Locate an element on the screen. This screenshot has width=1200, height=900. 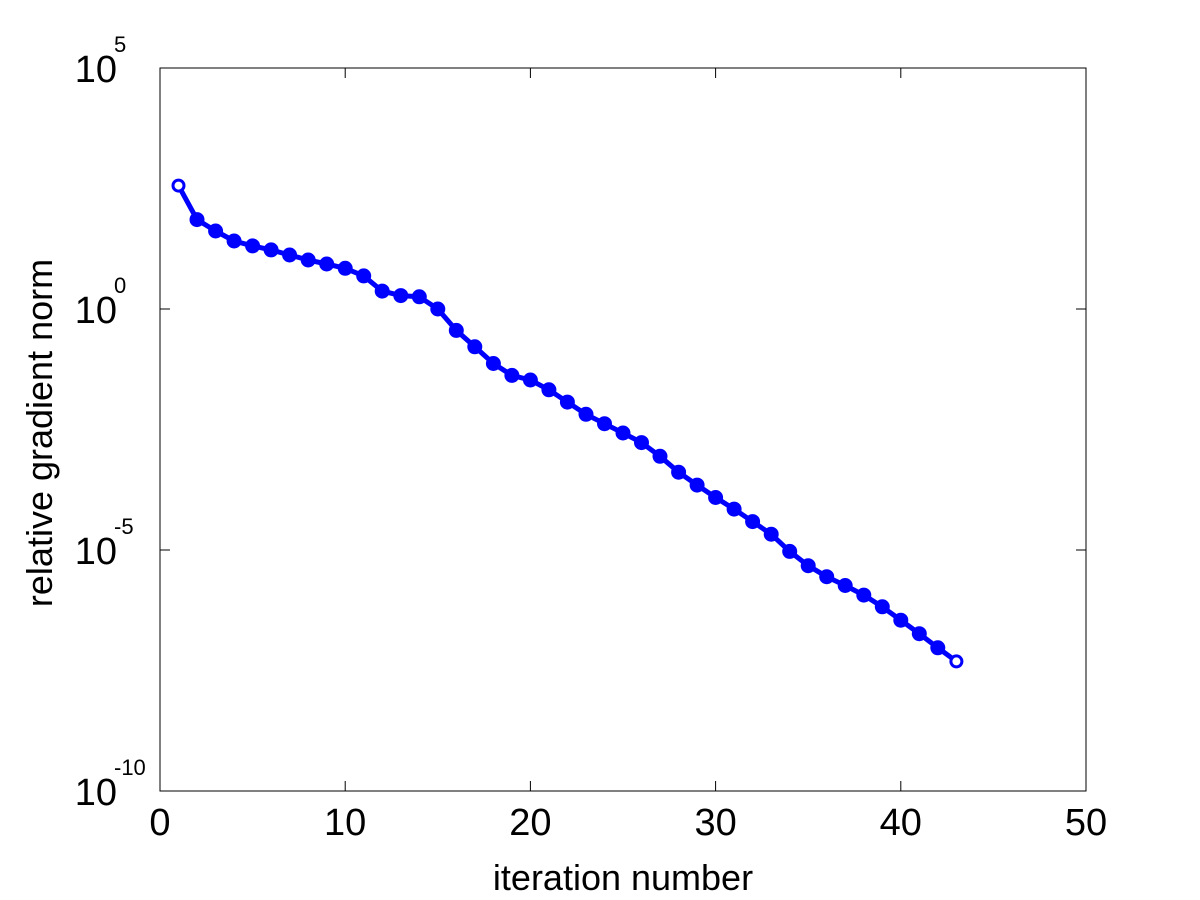
y-tick-exponent: 0 is located at coordinates (120, 285).